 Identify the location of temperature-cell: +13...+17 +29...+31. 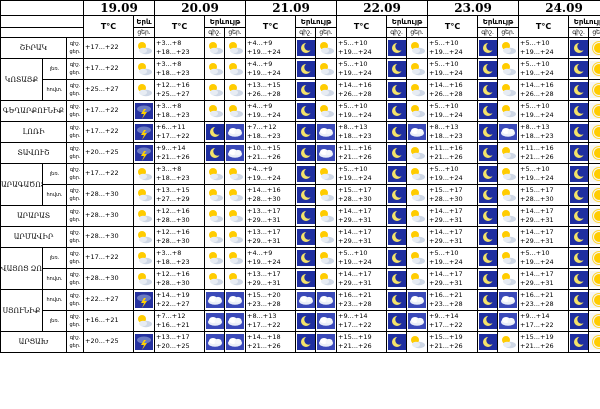
(271, 237).